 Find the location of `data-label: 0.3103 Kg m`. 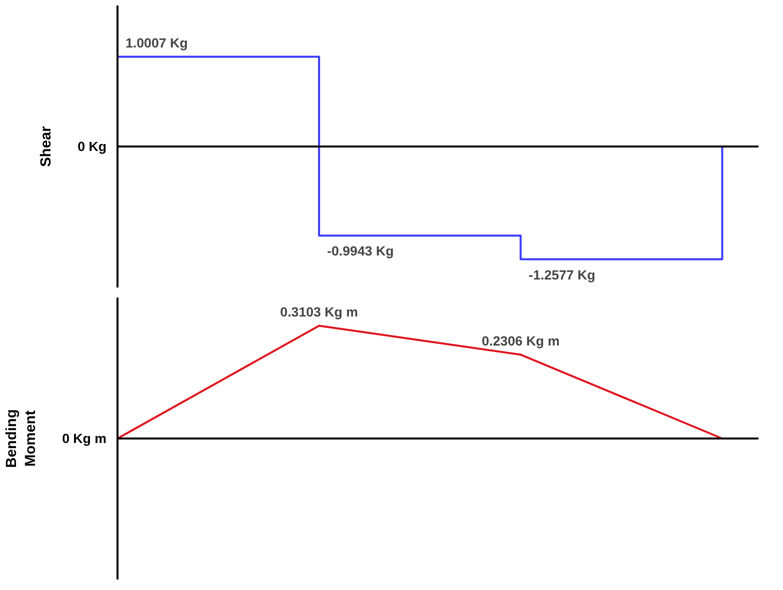

data-label: 0.3103 Kg m is located at coordinates (319, 312).